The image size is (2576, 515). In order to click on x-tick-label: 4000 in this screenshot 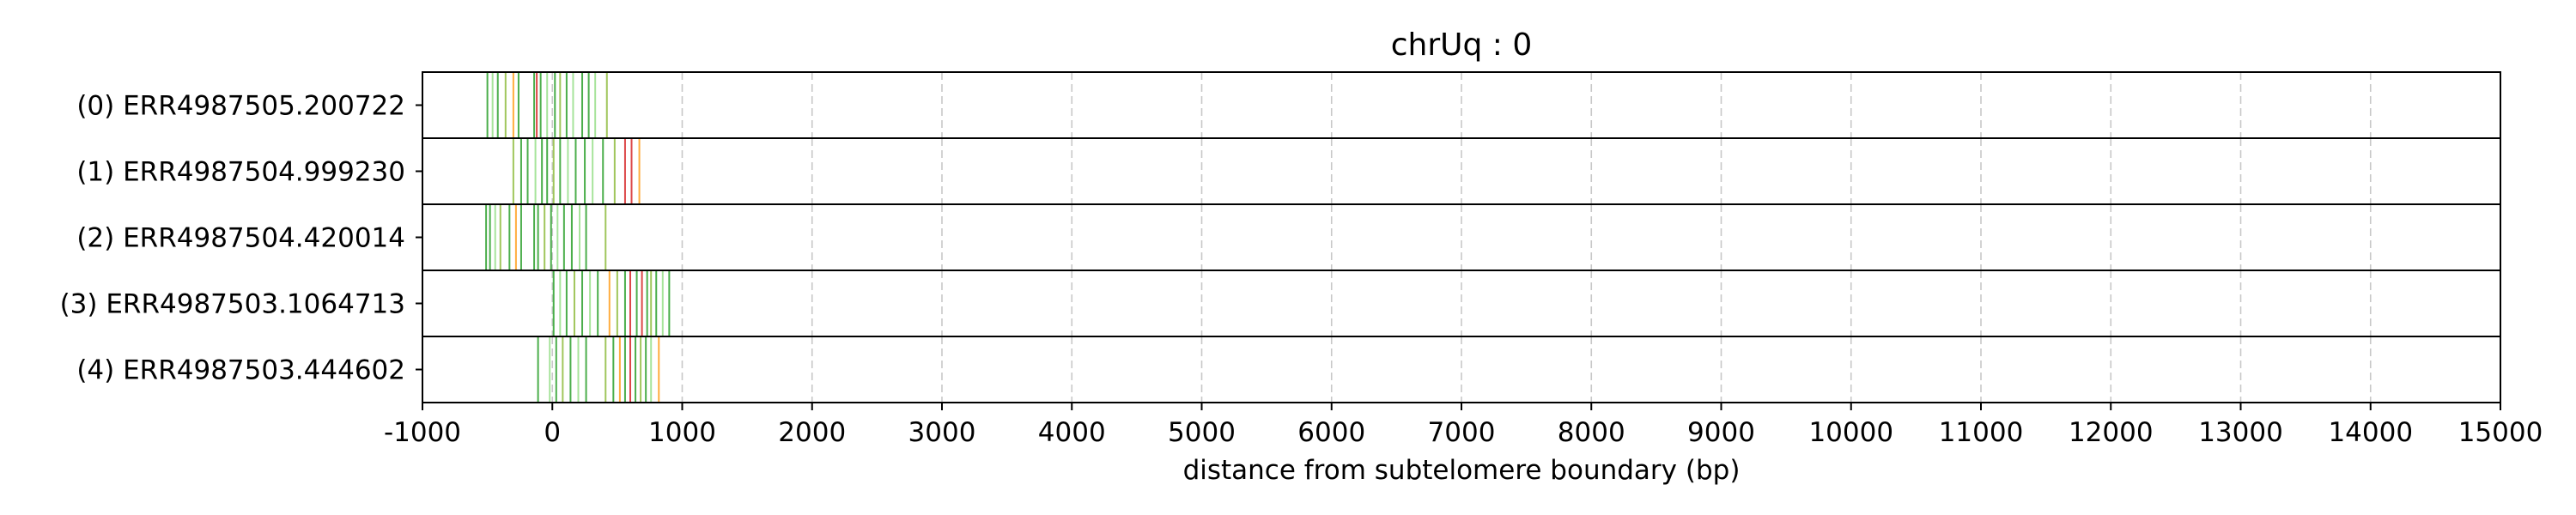, I will do `click(1072, 432)`.